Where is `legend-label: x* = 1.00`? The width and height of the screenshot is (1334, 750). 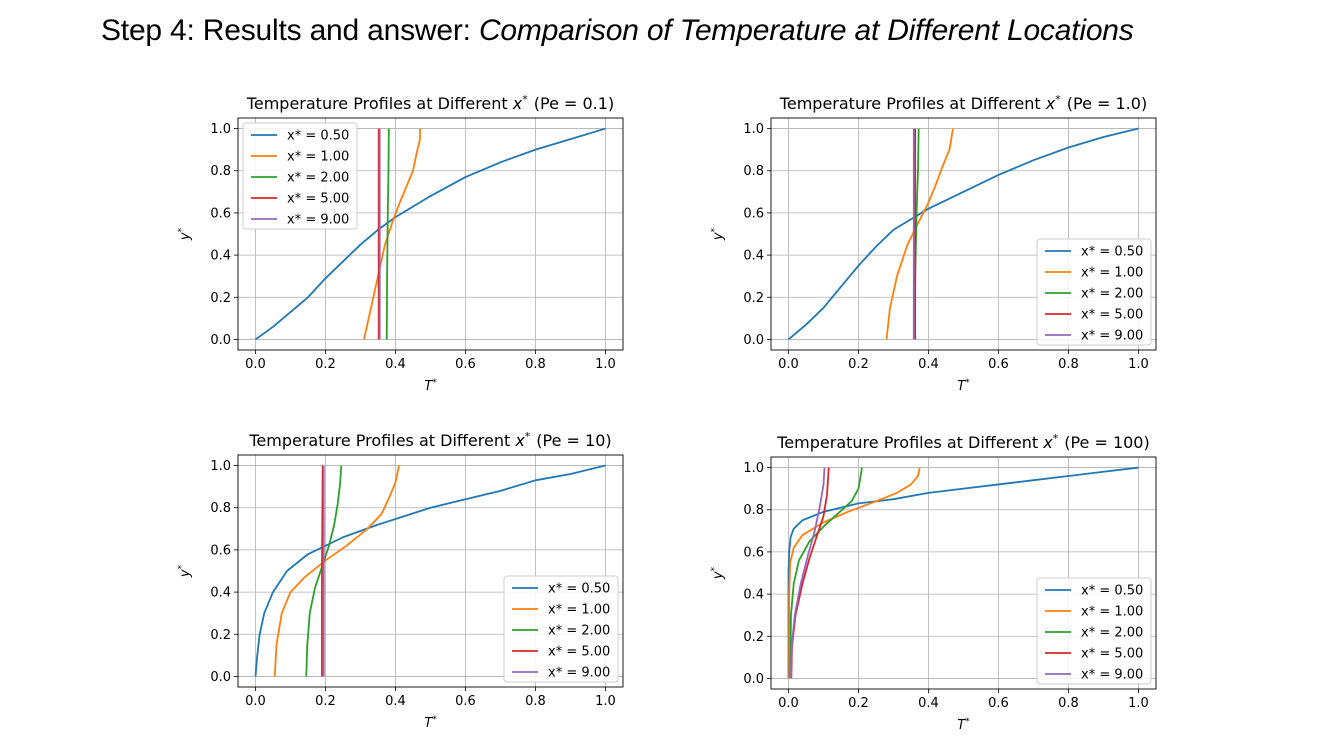 legend-label: x* = 1.00 is located at coordinates (318, 157).